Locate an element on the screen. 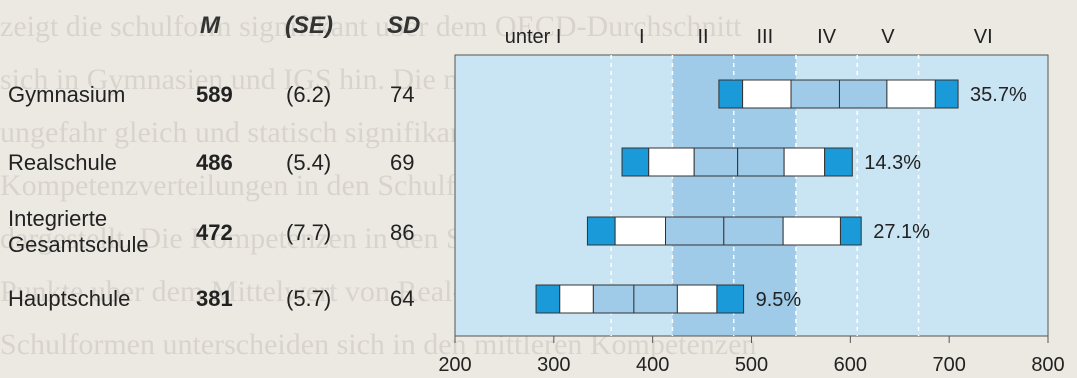 The image size is (1077, 378). row-label-realschule: Realschule is located at coordinates (62, 162).